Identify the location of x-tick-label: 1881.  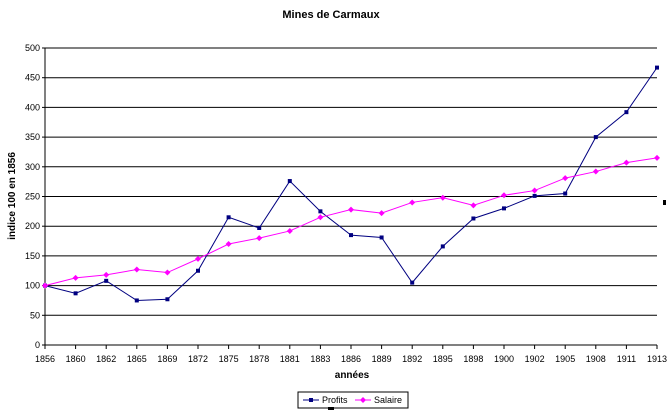
(290, 359).